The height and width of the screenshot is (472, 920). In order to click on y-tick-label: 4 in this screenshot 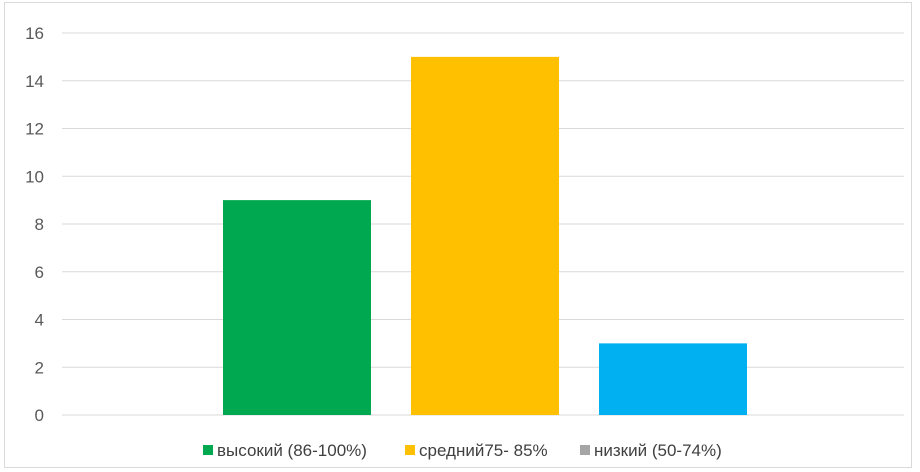, I will do `click(39, 320)`.